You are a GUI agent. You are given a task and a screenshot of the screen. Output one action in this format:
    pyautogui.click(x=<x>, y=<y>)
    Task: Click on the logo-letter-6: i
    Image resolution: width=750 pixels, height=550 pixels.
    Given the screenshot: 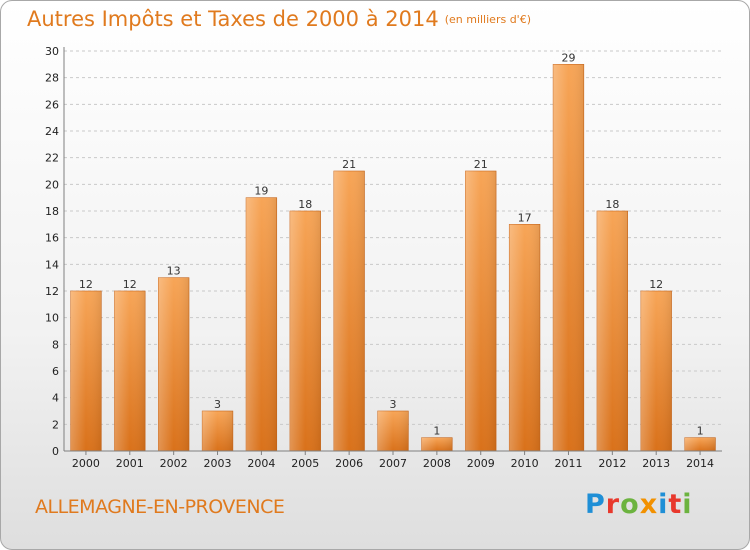 What is the action you would take?
    pyautogui.click(x=687, y=504)
    